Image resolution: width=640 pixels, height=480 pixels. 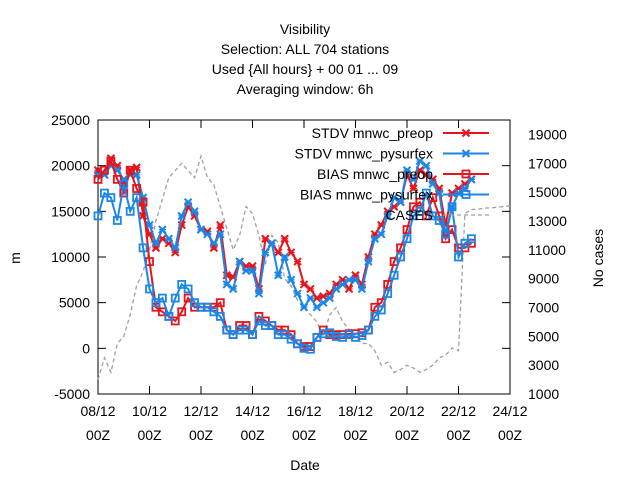 What do you see at coordinates (70, 257) in the screenshot?
I see `y-tick-label: 10000` at bounding box center [70, 257].